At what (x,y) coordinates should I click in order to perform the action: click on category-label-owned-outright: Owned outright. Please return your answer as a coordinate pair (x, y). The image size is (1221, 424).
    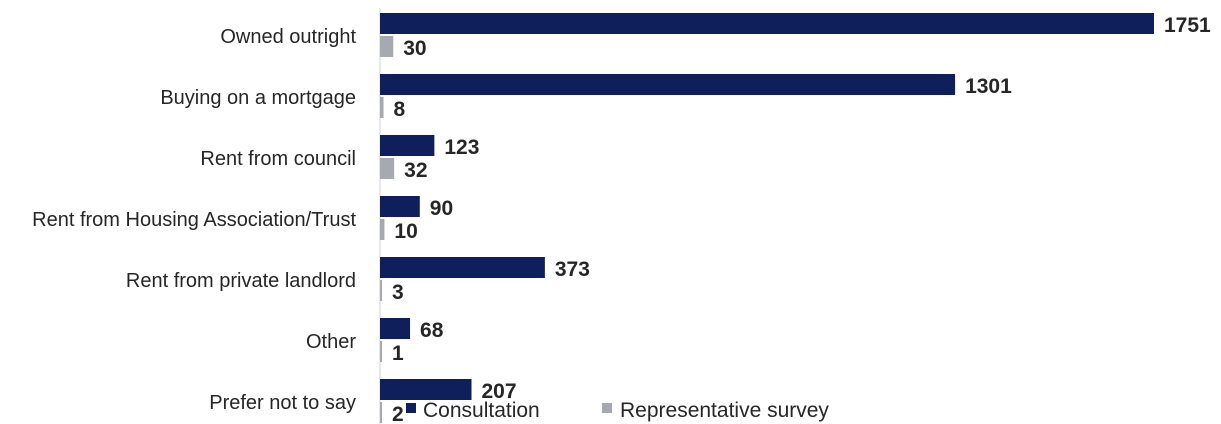
    Looking at the image, I should click on (288, 37).